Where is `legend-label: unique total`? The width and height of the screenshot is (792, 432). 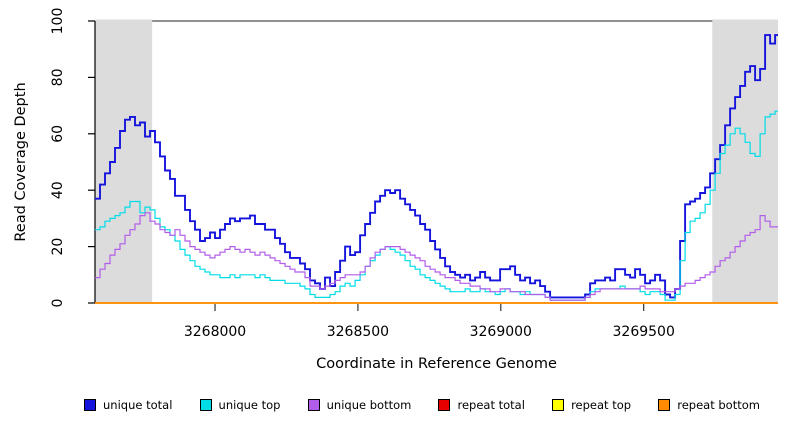
legend-label: unique total is located at coordinates (138, 405).